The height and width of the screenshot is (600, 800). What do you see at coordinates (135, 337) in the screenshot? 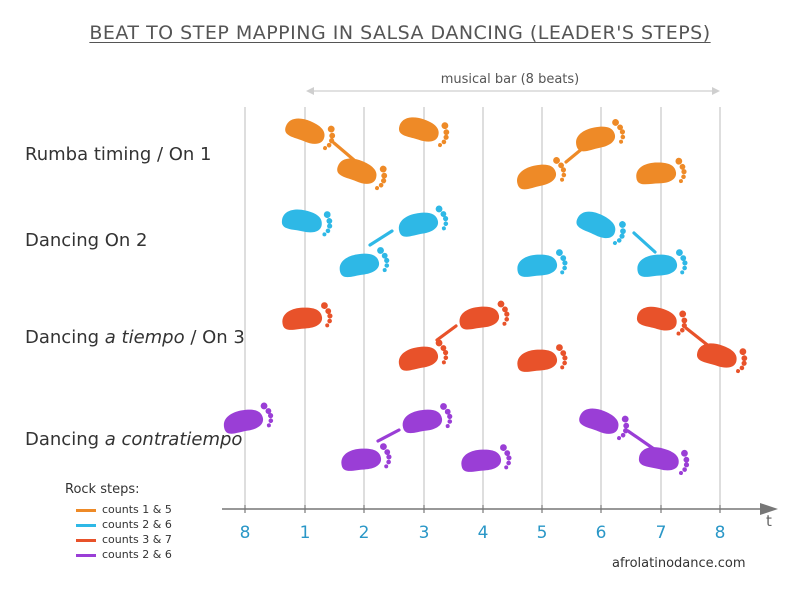
I see `row-label-a-tiempo: Dancing a tiempo / On 3` at bounding box center [135, 337].